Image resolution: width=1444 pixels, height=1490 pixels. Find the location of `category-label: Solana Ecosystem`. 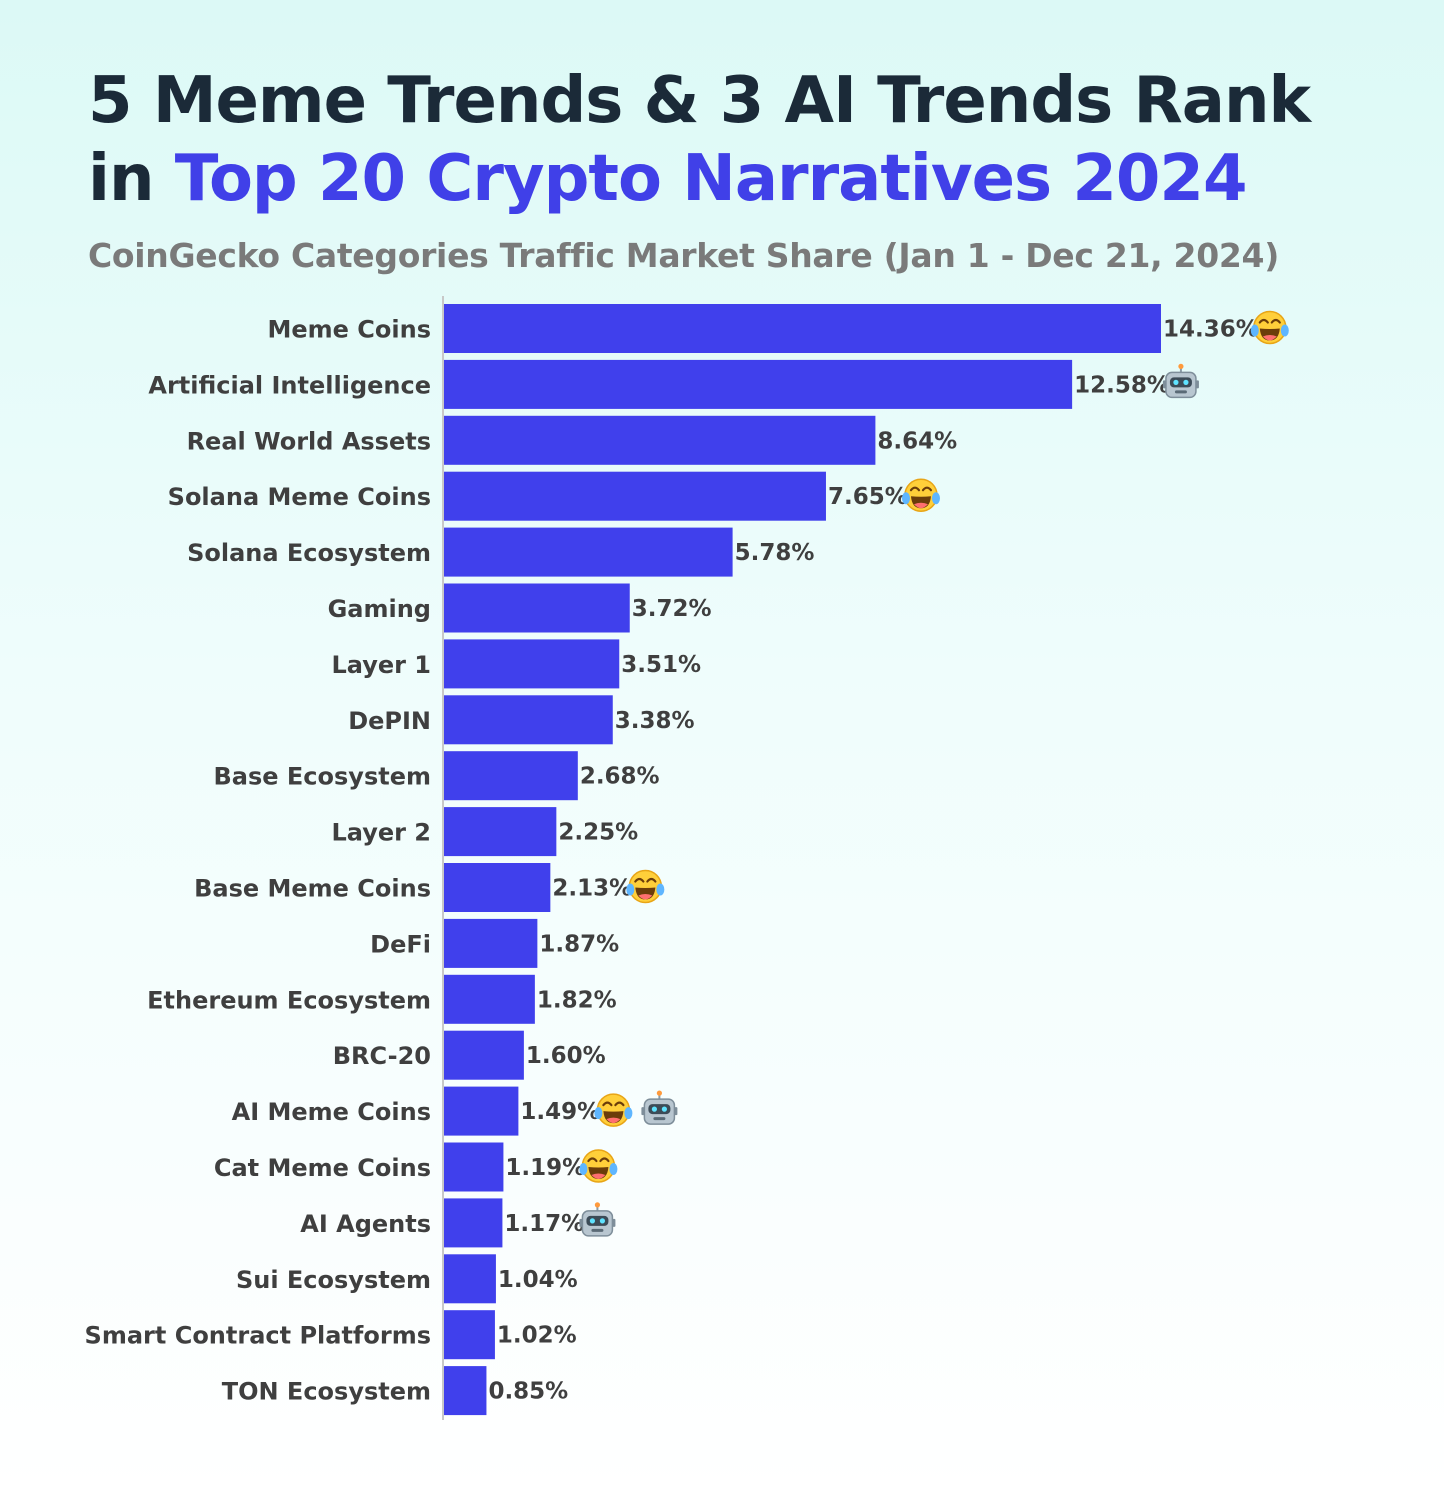

category-label: Solana Ecosystem is located at coordinates (309, 553).